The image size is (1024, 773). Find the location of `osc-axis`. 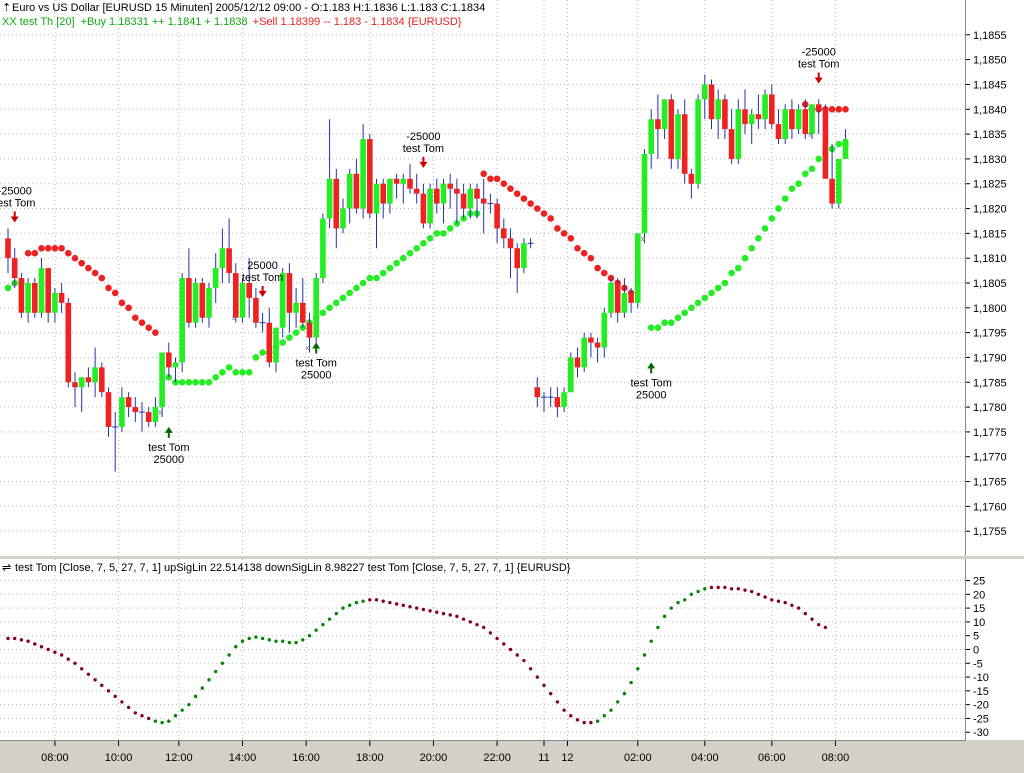

osc-axis is located at coordinates (995, 649).